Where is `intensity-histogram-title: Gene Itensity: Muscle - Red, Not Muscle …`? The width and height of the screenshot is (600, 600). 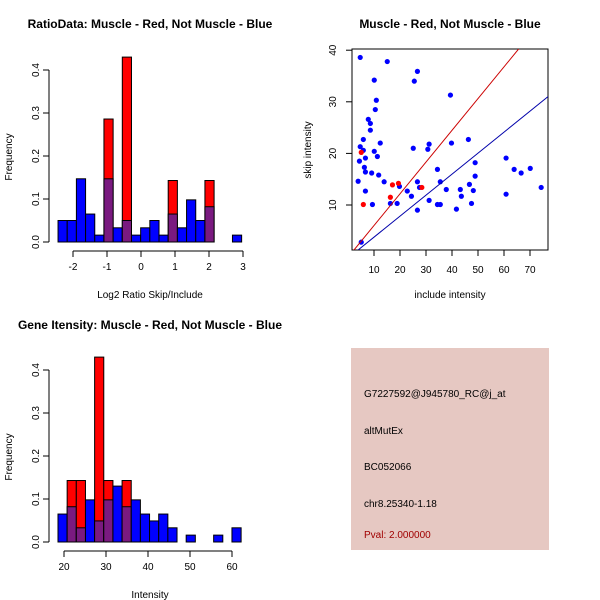 intensity-histogram-title: Gene Itensity: Muscle - Red, Not Muscle … is located at coordinates (150, 325).